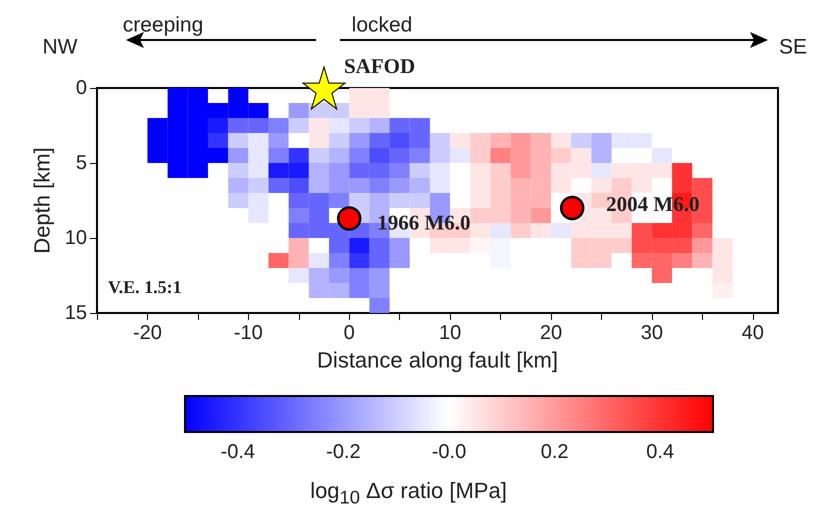 This screenshot has width=817, height=510. I want to click on y-tick-label: 0, so click(81, 88).